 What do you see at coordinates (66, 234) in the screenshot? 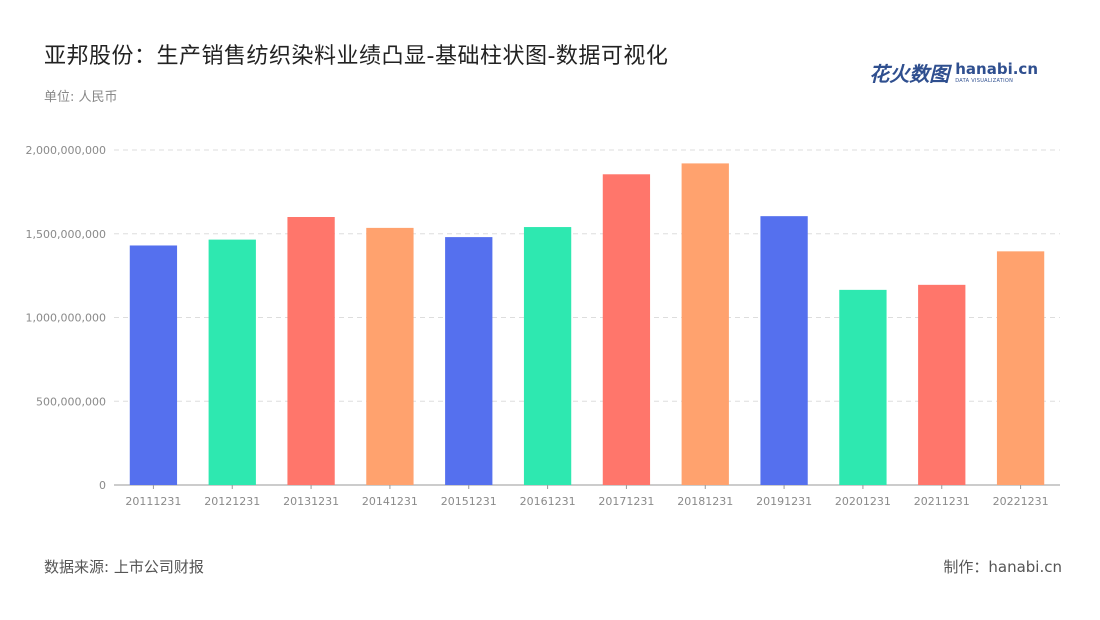
I see `y-tick-label: 1,500,000,000` at bounding box center [66, 234].